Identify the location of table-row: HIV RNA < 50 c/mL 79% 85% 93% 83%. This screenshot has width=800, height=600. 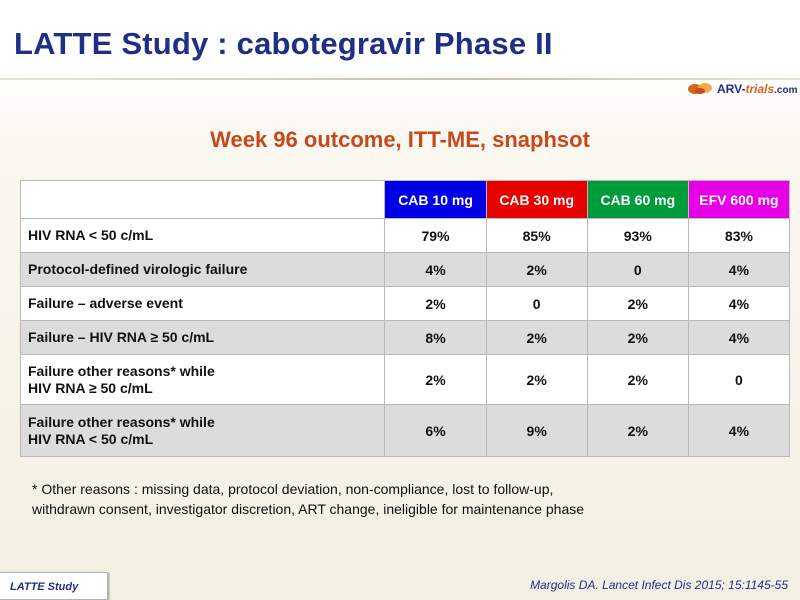
(405, 235).